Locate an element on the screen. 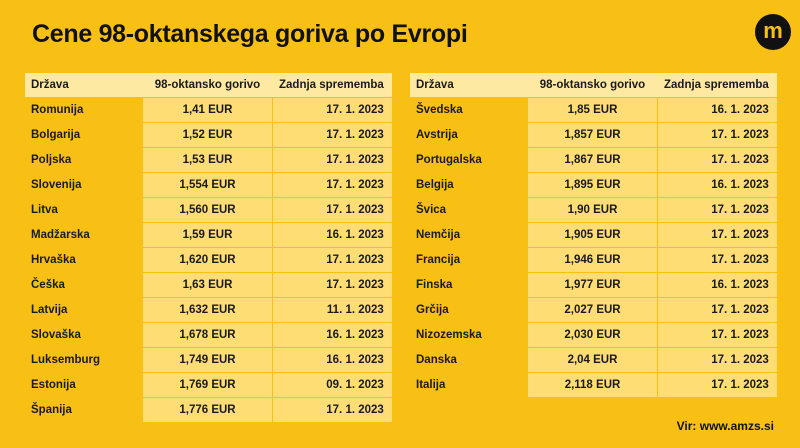 Image resolution: width=800 pixels, height=448 pixels. table-row: Slovaška 1,678 EUR 16. 1. 2023 is located at coordinates (208, 335).